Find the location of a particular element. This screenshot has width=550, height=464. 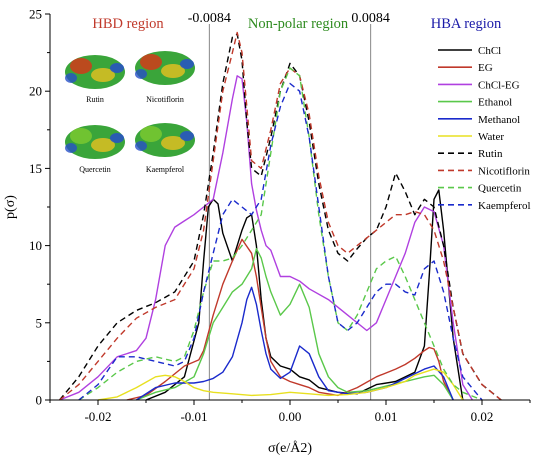

y-axis-title: p(σ) is located at coordinates (10, 207).